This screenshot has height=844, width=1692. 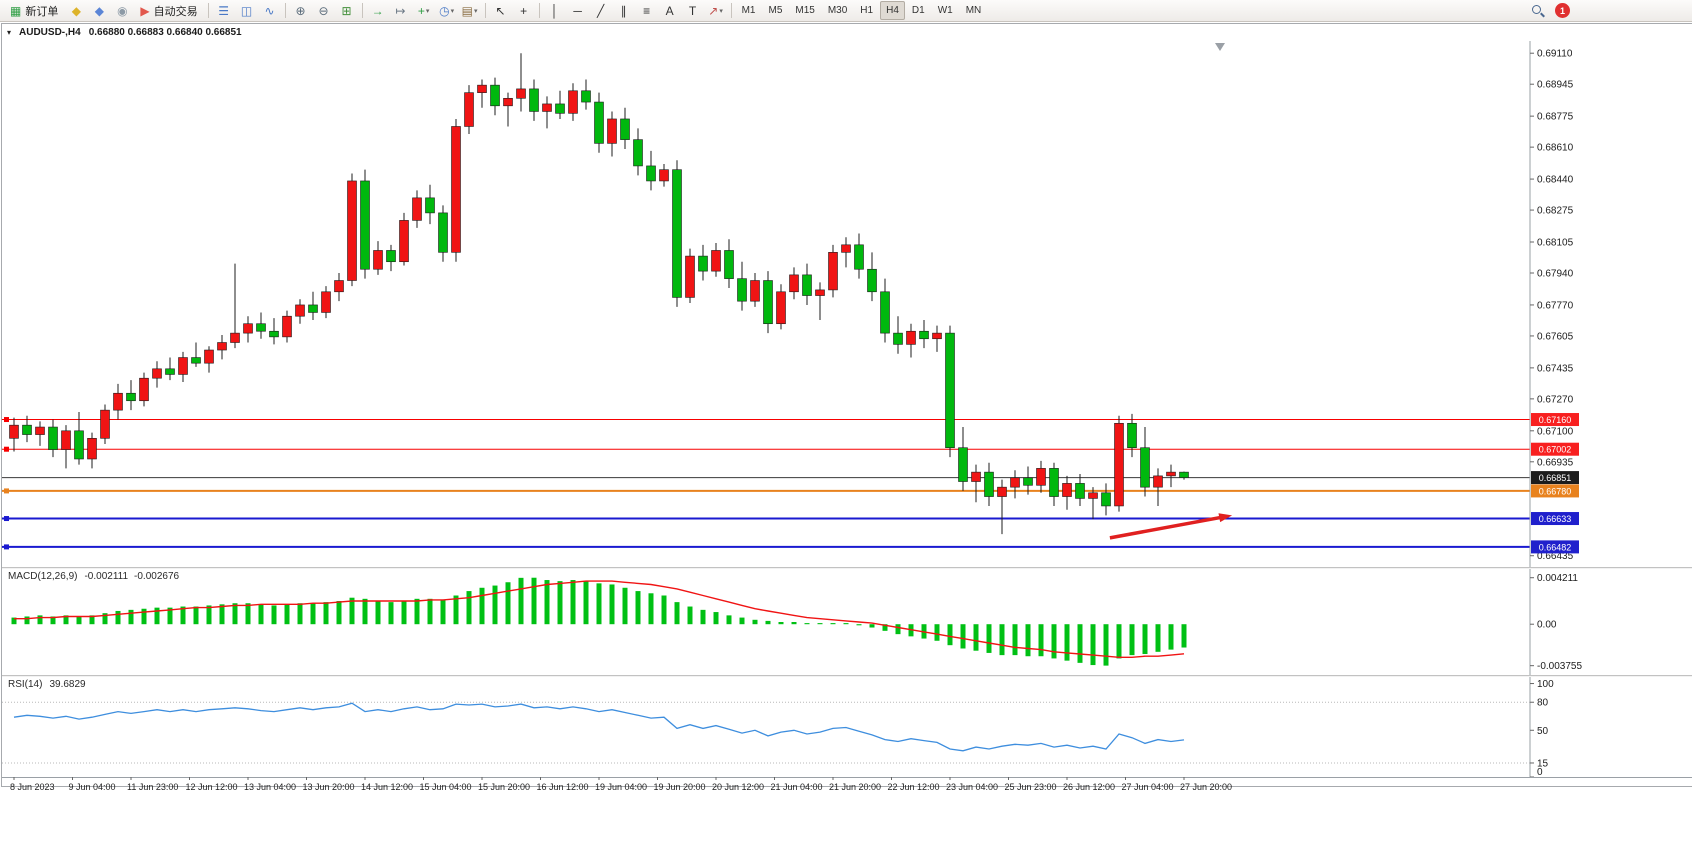 What do you see at coordinates (401, 11) in the screenshot?
I see `chart-shift-icon: ↦` at bounding box center [401, 11].